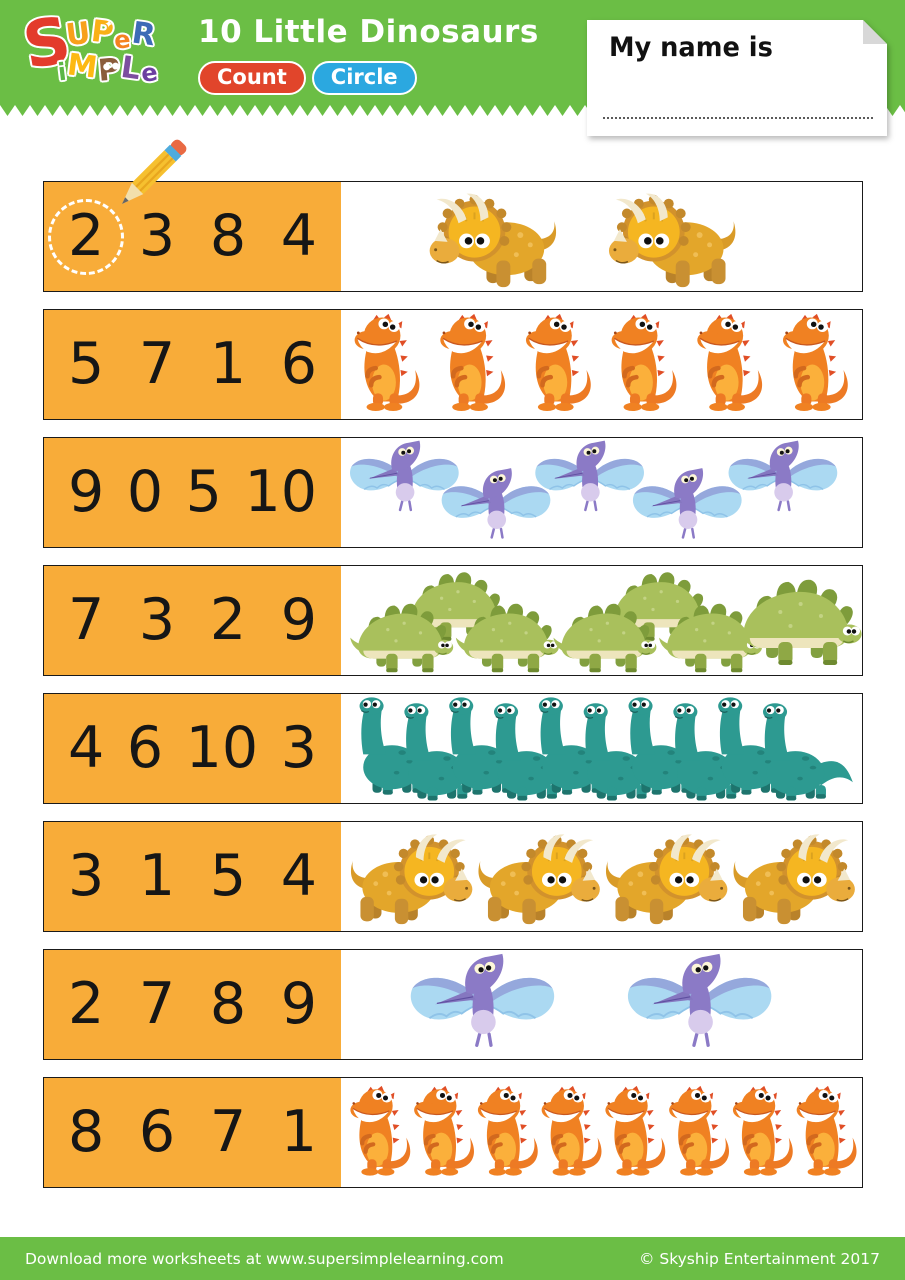 This screenshot has height=1280, width=905. What do you see at coordinates (691, 47) in the screenshot?
I see `name-label: My name is` at bounding box center [691, 47].